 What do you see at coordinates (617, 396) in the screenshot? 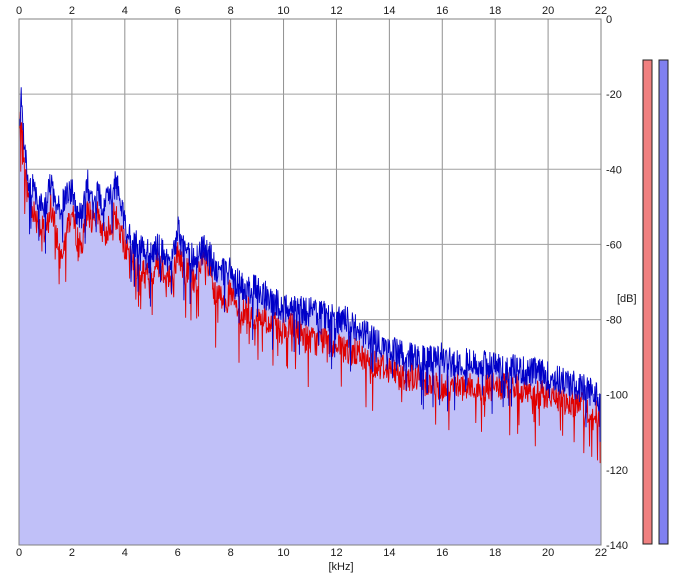
I see `y-tick-label: -100` at bounding box center [617, 396].